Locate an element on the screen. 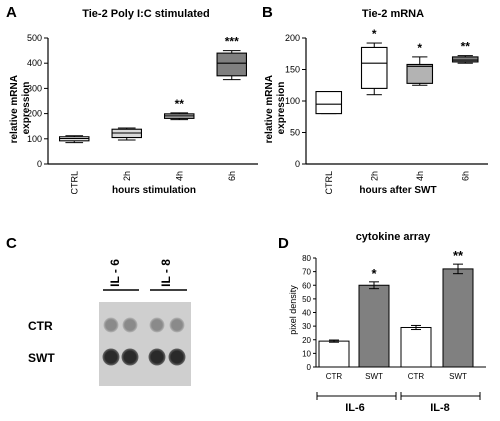  panel-b-significance: ** is located at coordinates (466, 47).